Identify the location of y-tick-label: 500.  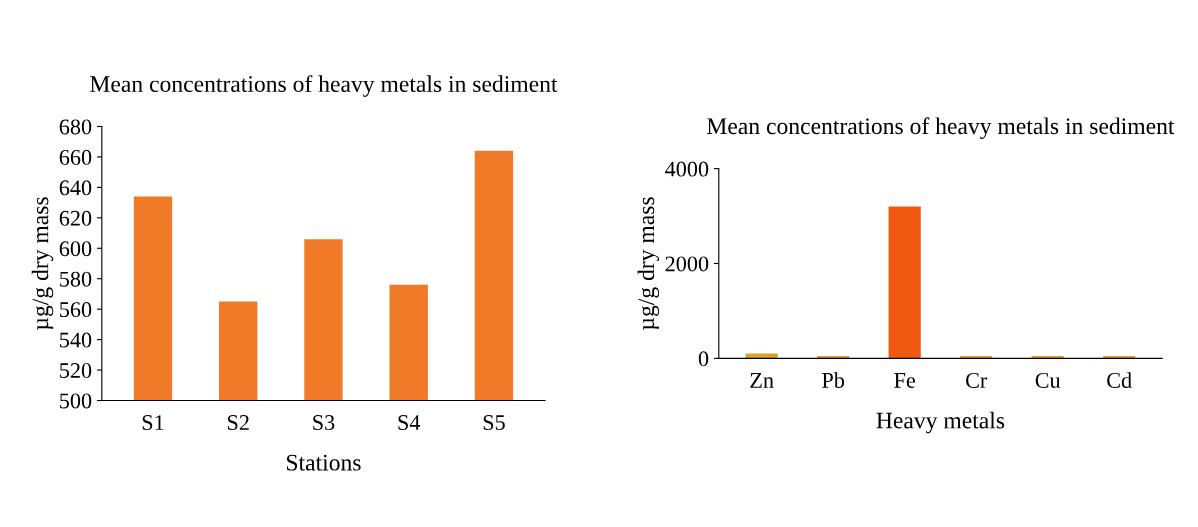
(76, 401).